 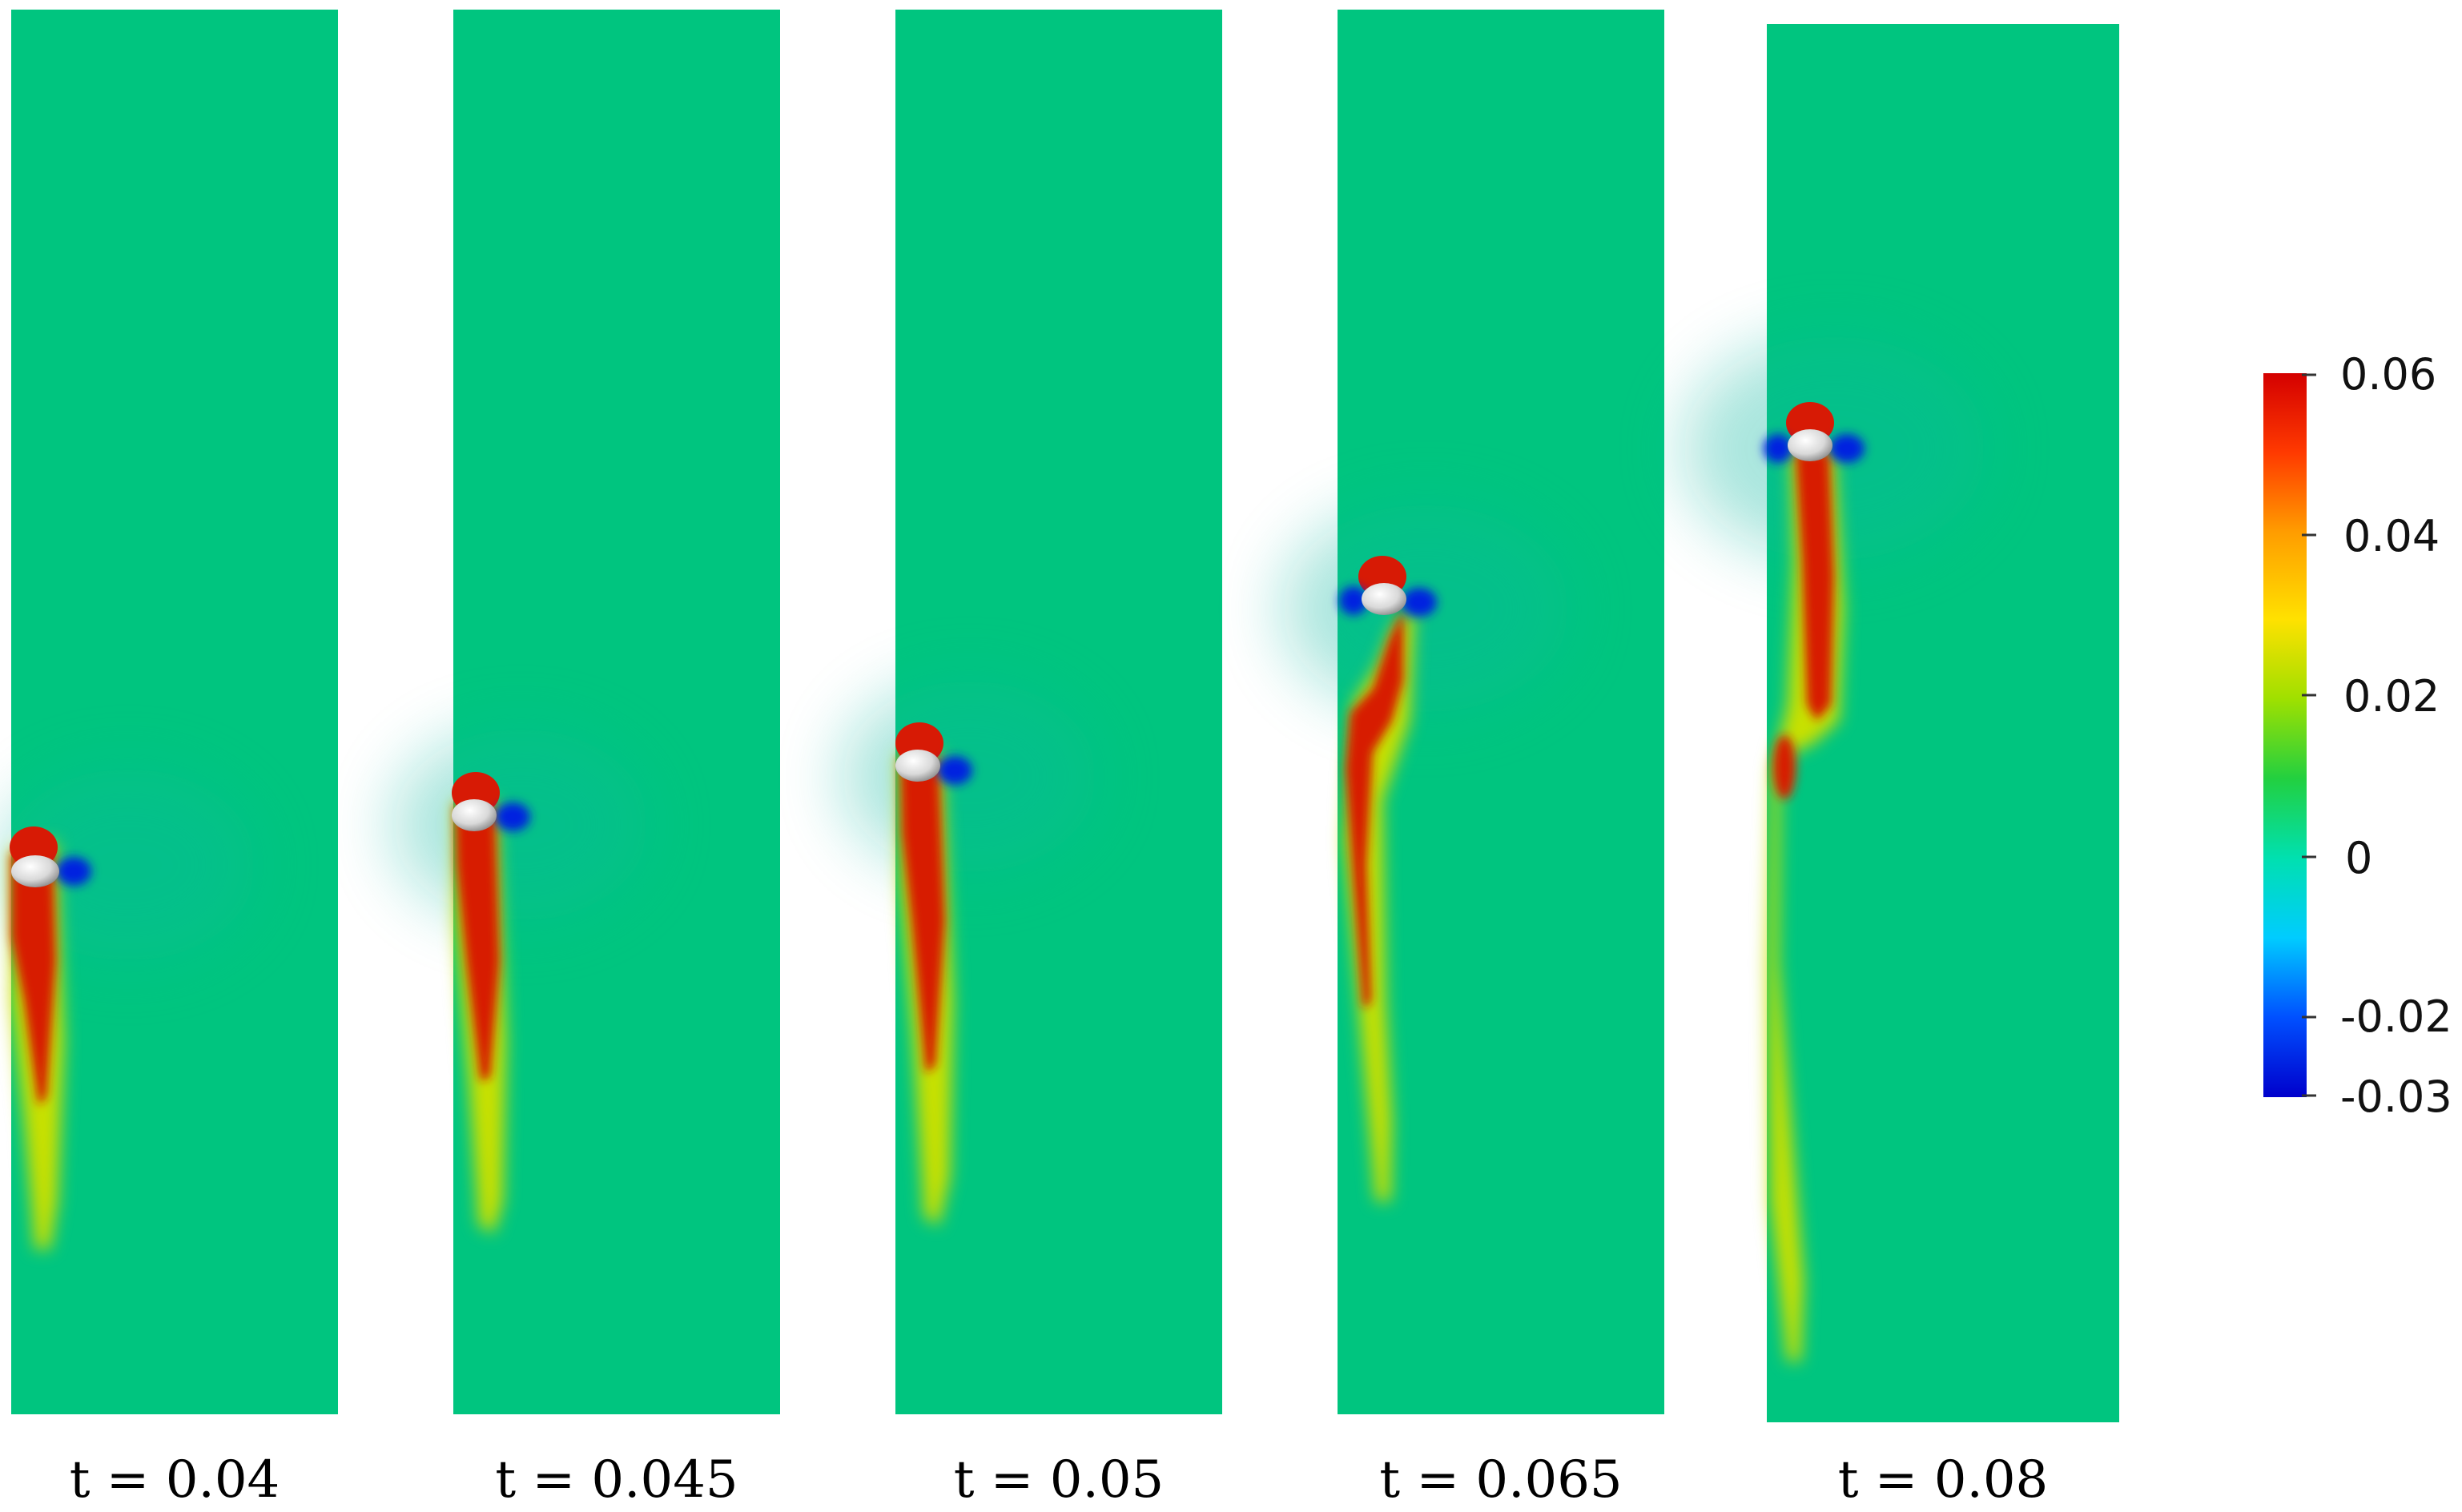 What do you see at coordinates (1353, 600) in the screenshot?
I see `panel-4-negative-lobe-left` at bounding box center [1353, 600].